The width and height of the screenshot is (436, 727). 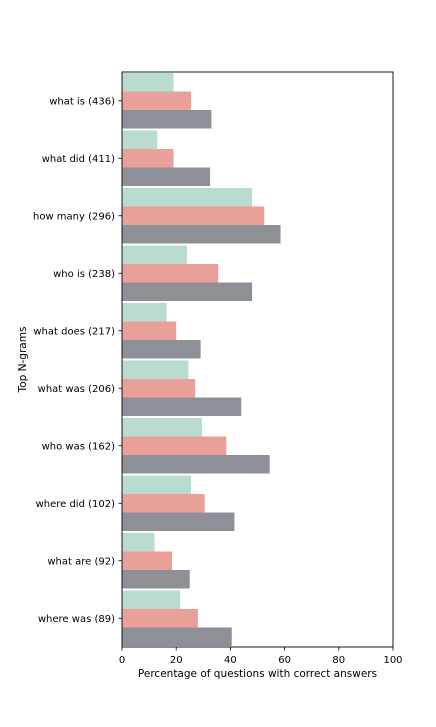 What do you see at coordinates (76, 504) in the screenshot?
I see `y-tick-label: where did (102)` at bounding box center [76, 504].